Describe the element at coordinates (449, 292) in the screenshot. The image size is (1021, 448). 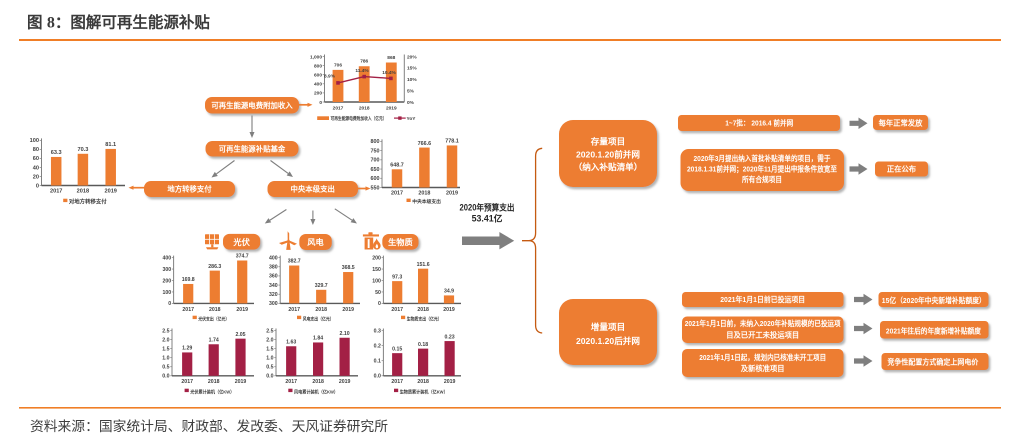
I see `svg-text: 34.9` at that location.